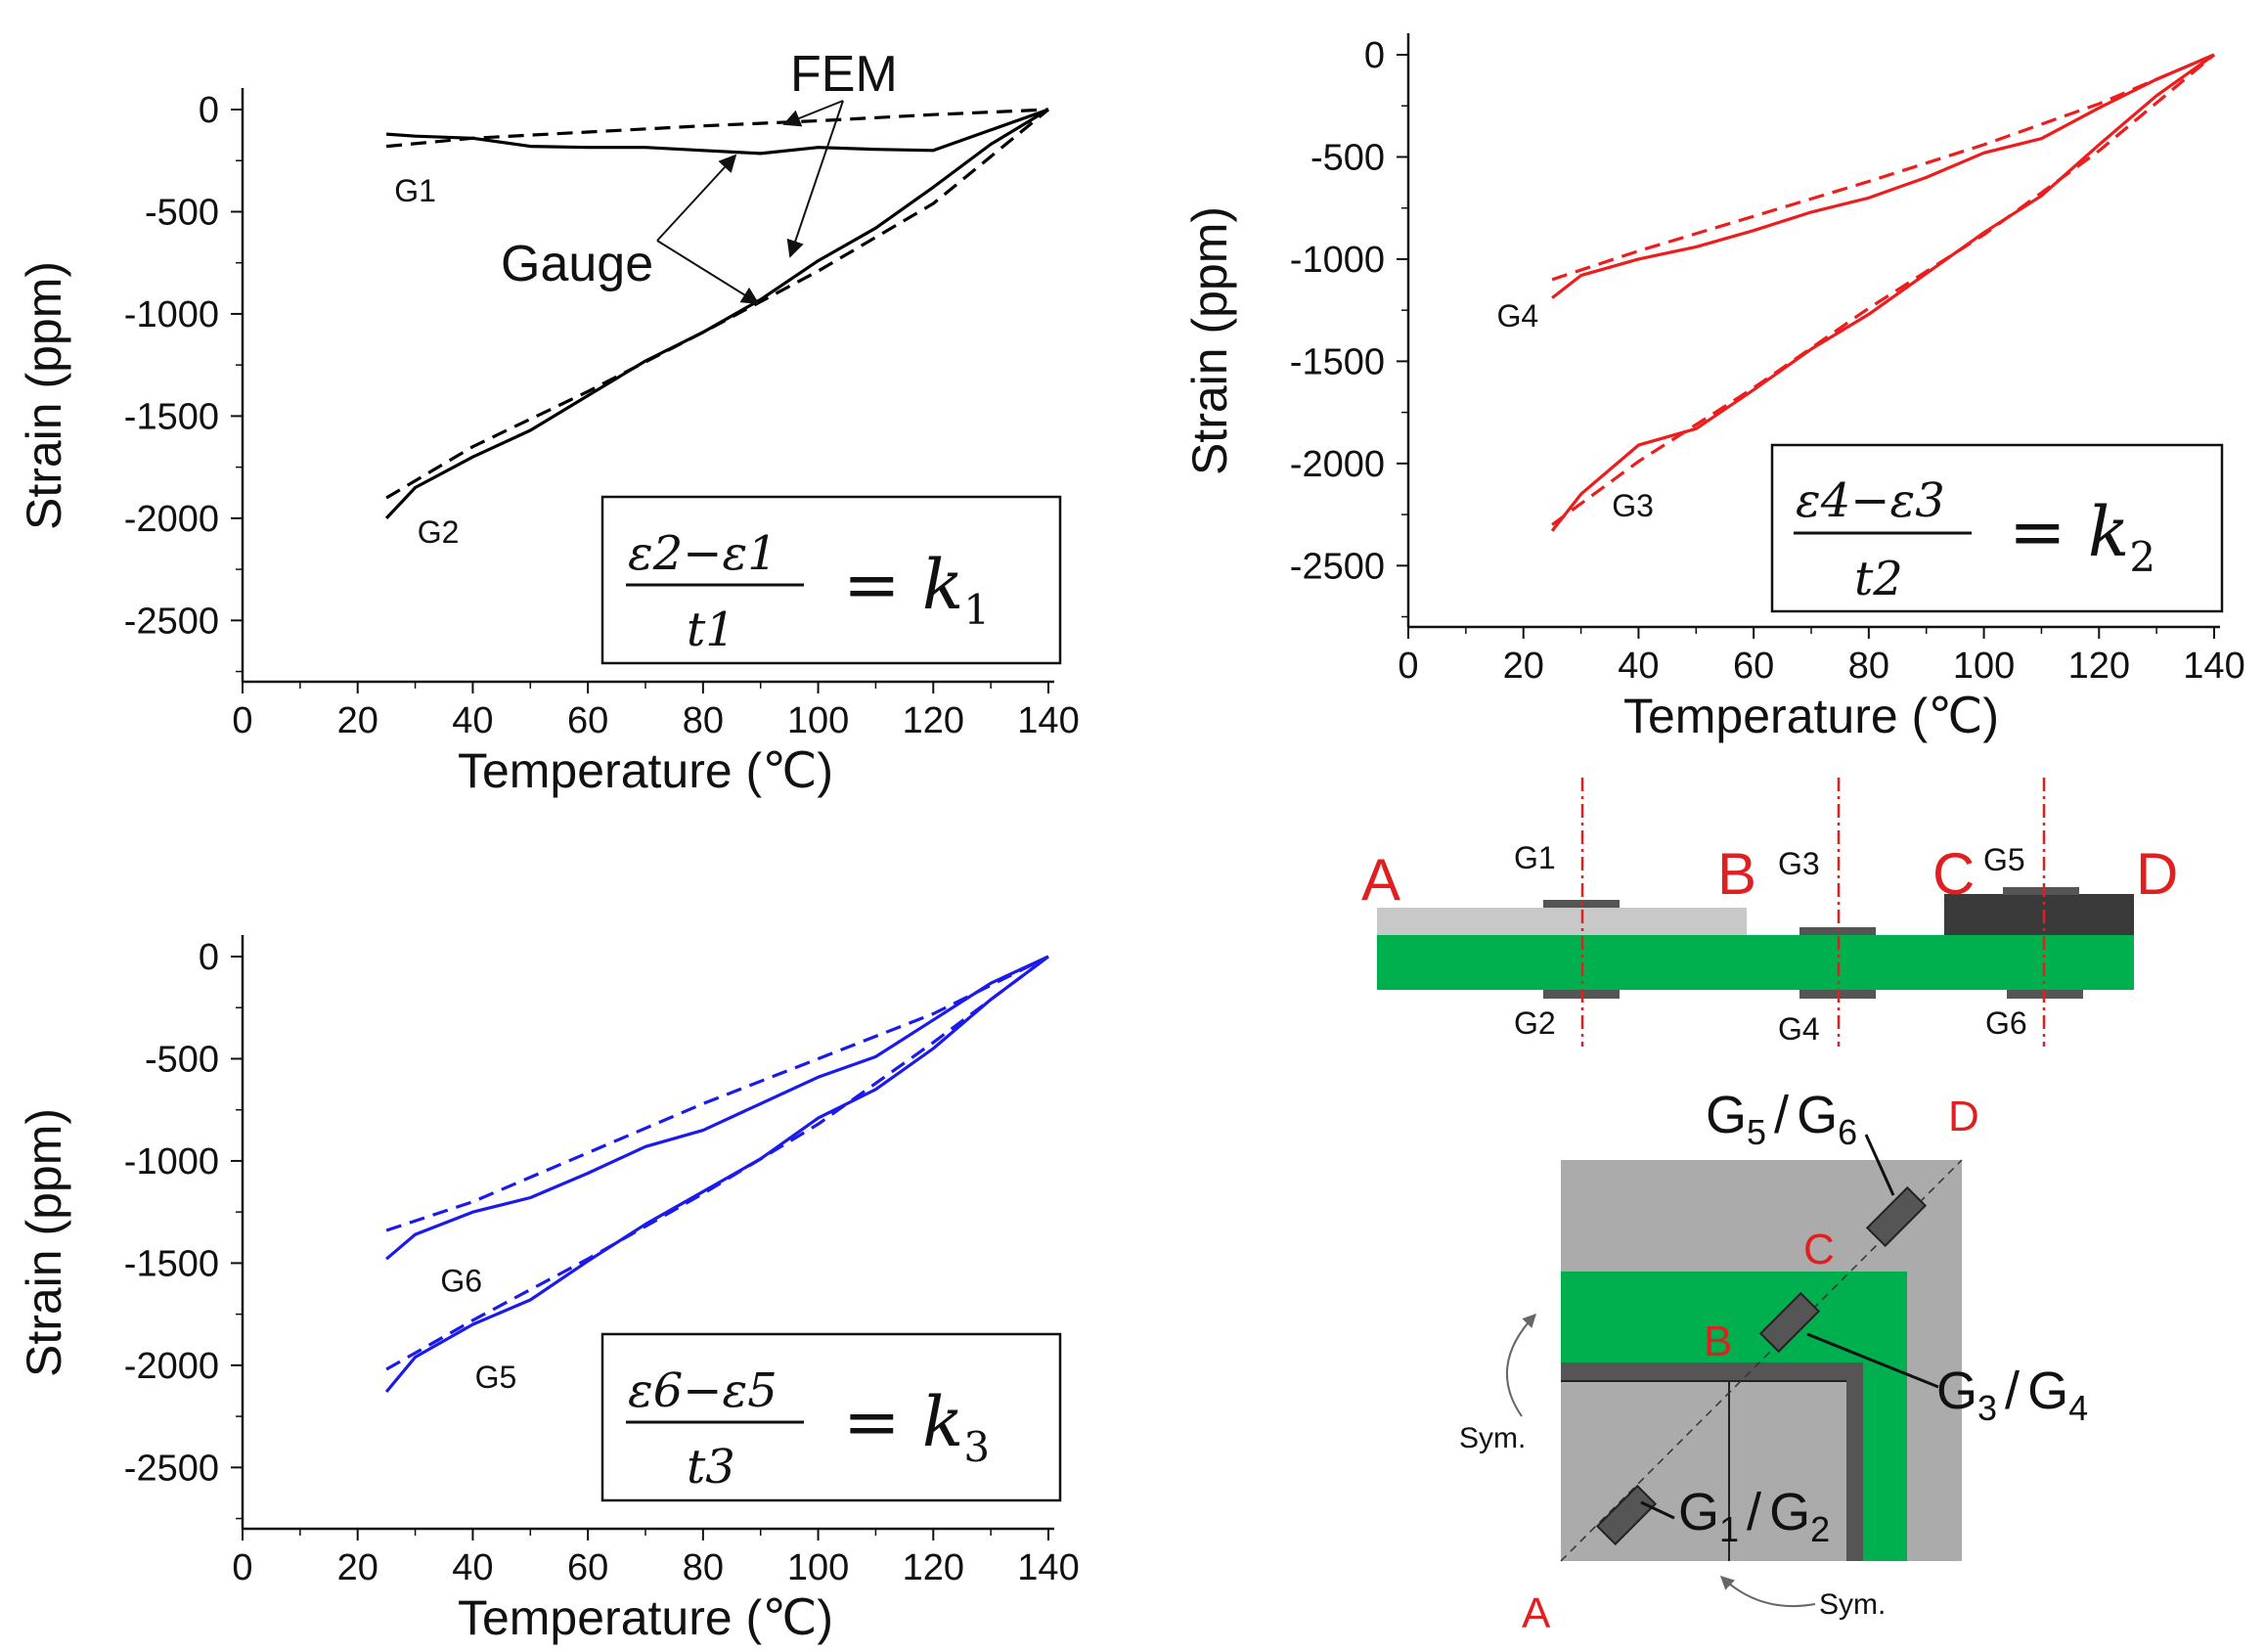 The width and height of the screenshot is (2265, 1652). I want to click on fem-arrow-top, so click(813, 114).